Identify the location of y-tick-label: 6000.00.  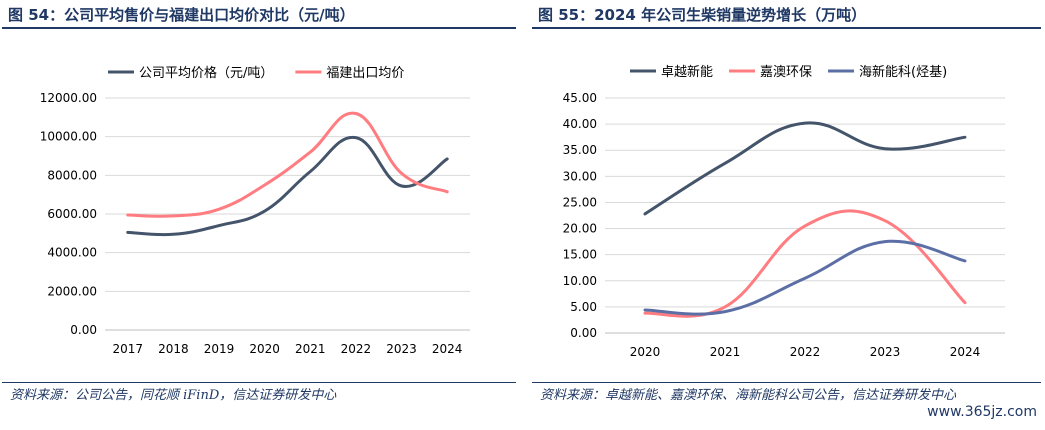
(72, 214).